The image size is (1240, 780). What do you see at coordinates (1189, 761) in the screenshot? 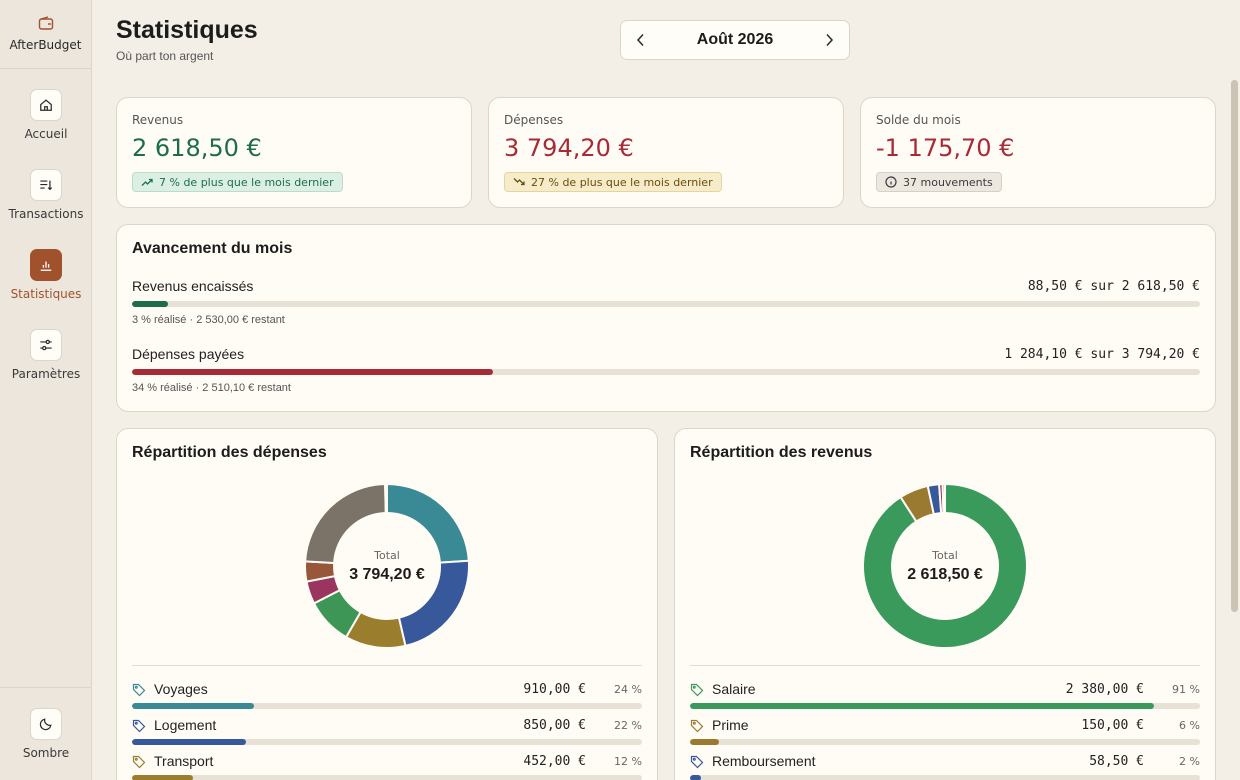
I see `category-percent: 2 %` at bounding box center [1189, 761].